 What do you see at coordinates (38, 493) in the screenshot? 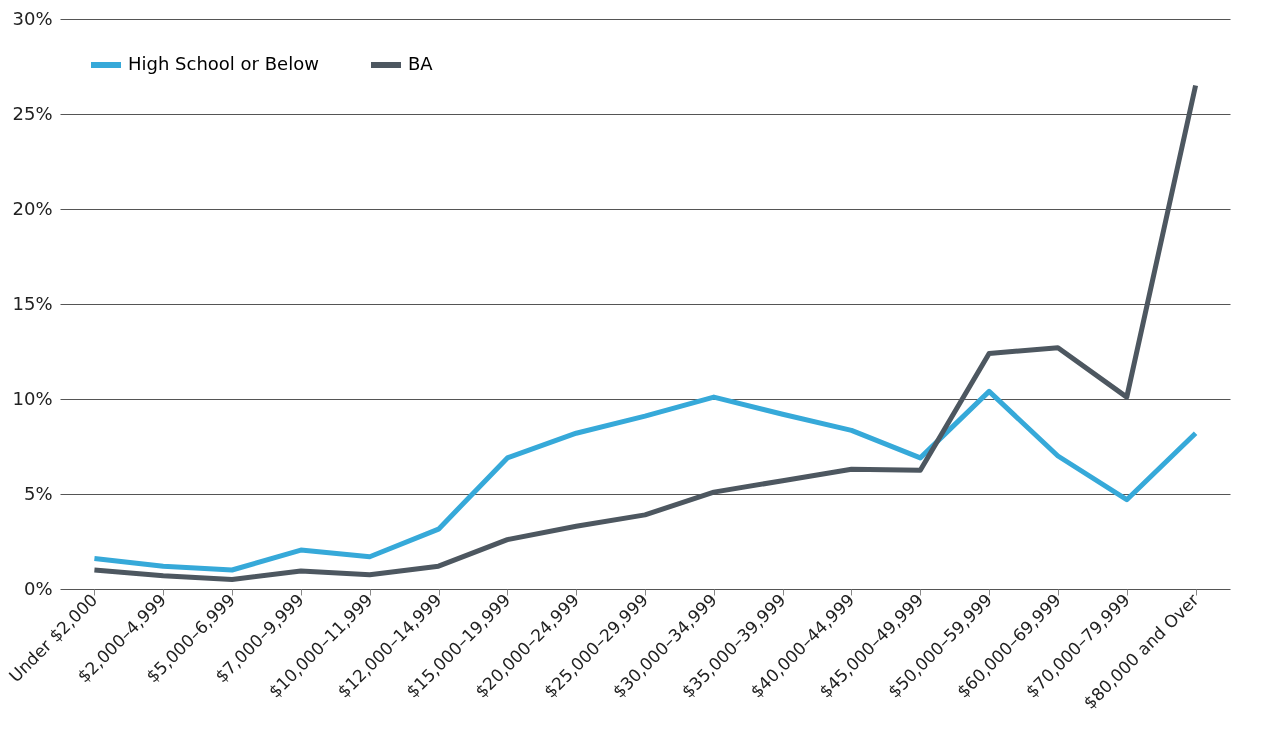
I see `y-tick-label: 5%` at bounding box center [38, 493].